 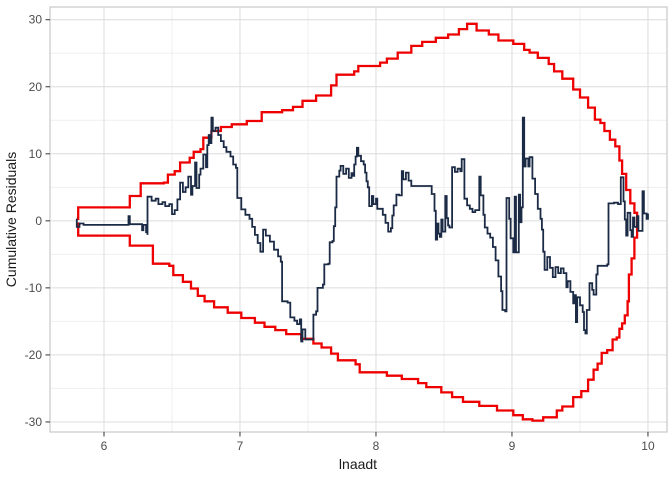 What do you see at coordinates (36, 20) in the screenshot?
I see `y-tick-label: 30` at bounding box center [36, 20].